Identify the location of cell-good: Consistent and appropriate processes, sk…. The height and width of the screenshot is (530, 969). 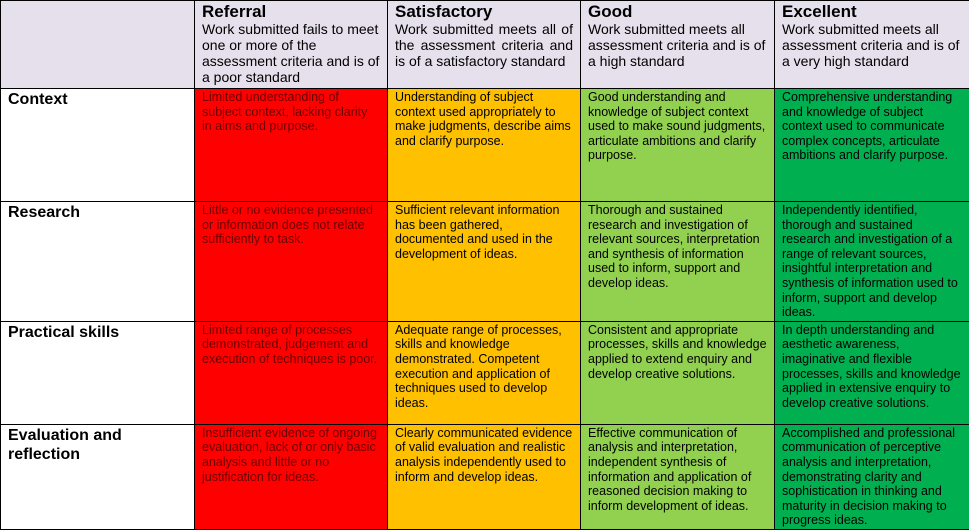
(678, 372).